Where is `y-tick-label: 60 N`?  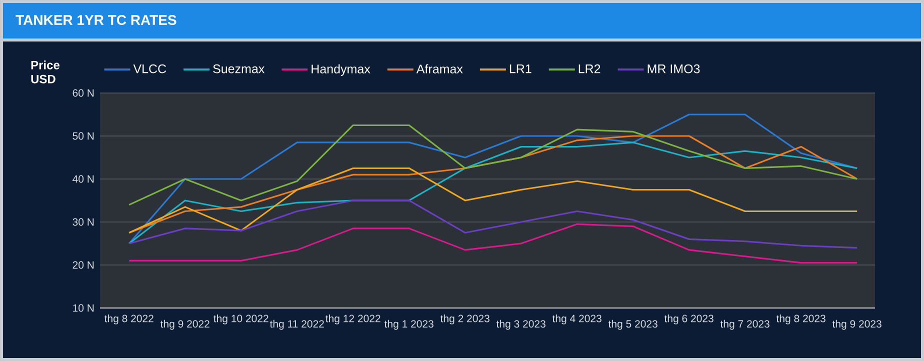
y-tick-label: 60 N is located at coordinates (83, 93).